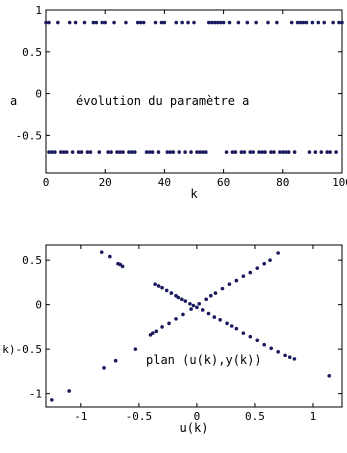  I want to click on x-tick-label: 80, so click(282, 182).